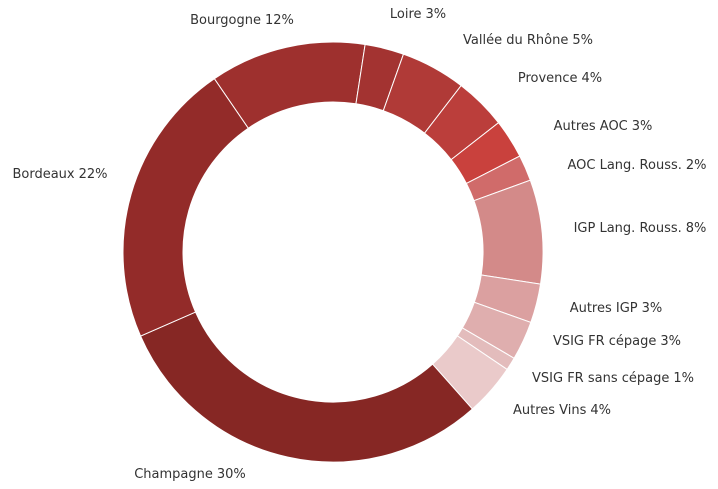 The height and width of the screenshot is (489, 718). Describe the element at coordinates (548, 78) in the screenshot. I see `category-label: Provence` at that location.